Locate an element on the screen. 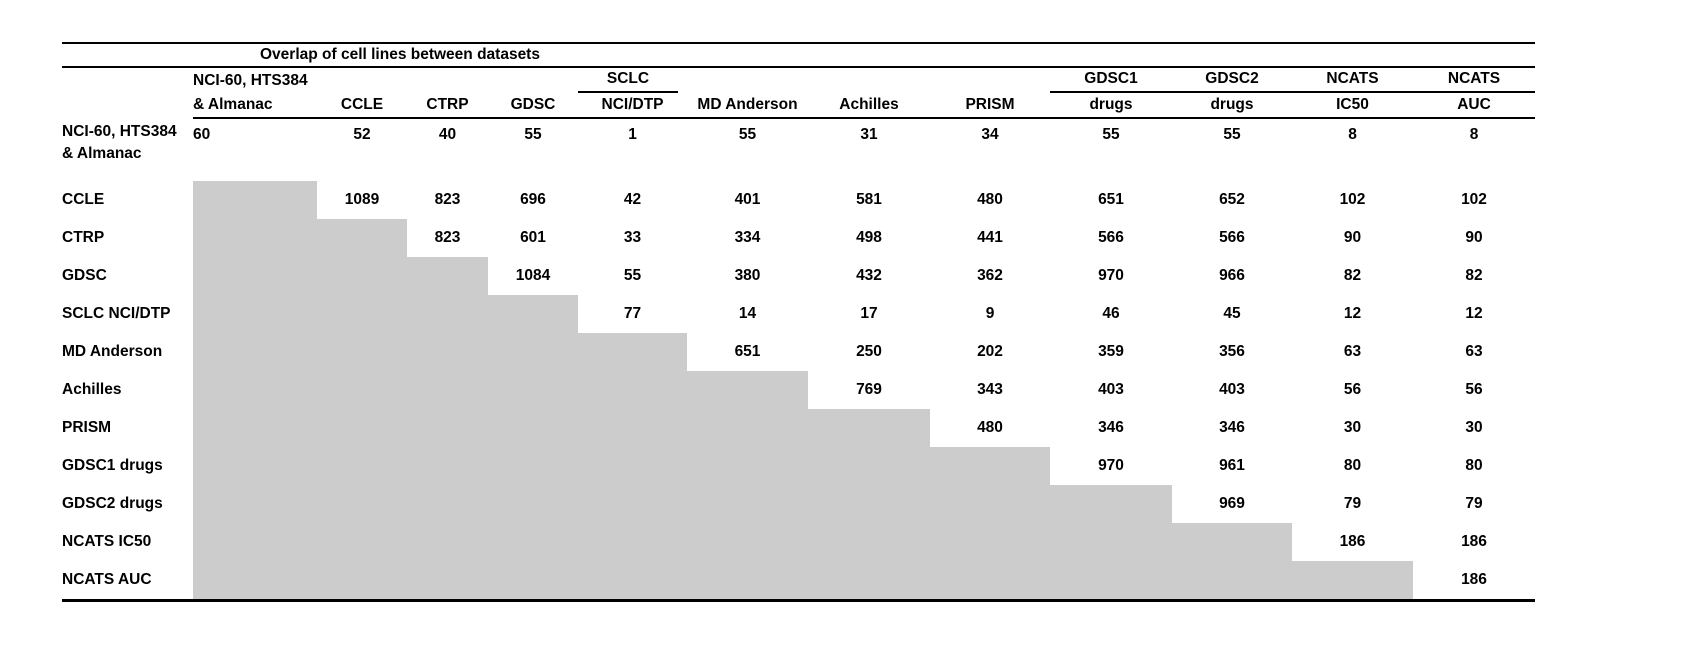  table-row-ncats-auc: NCATS AUC 186 is located at coordinates (798, 581).